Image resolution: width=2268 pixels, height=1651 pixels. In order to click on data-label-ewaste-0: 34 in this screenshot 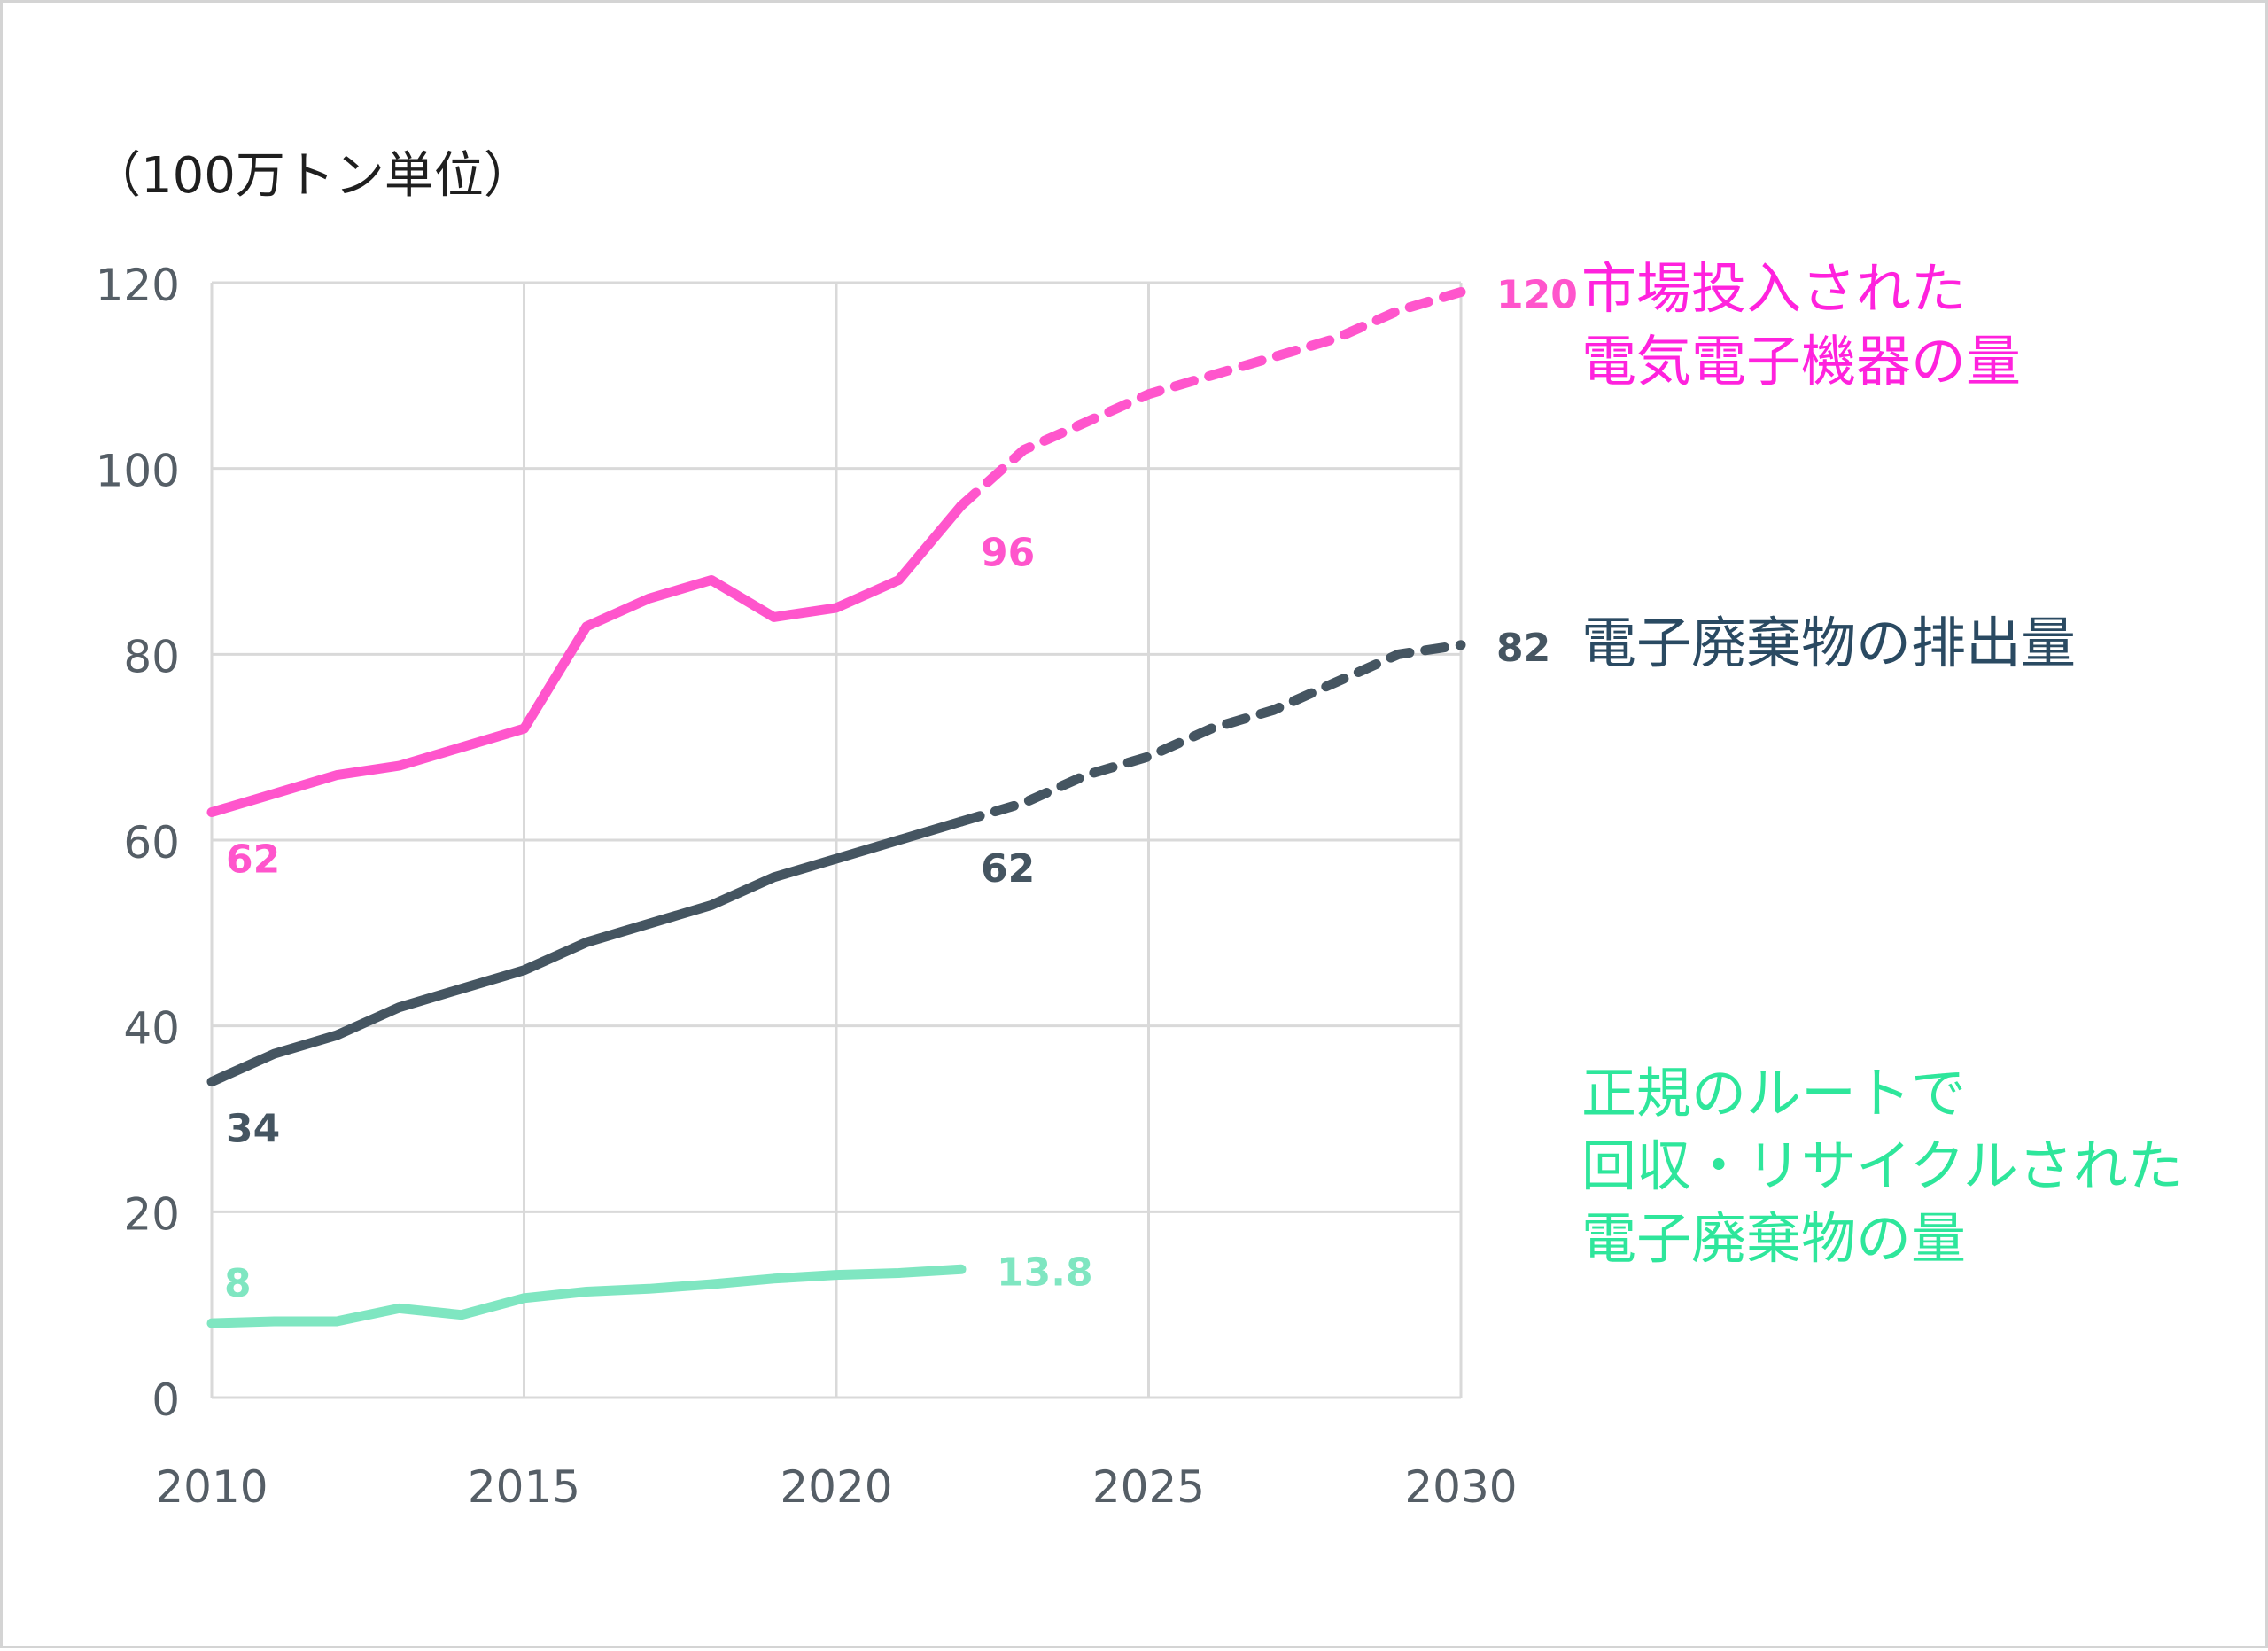, I will do `click(253, 1130)`.